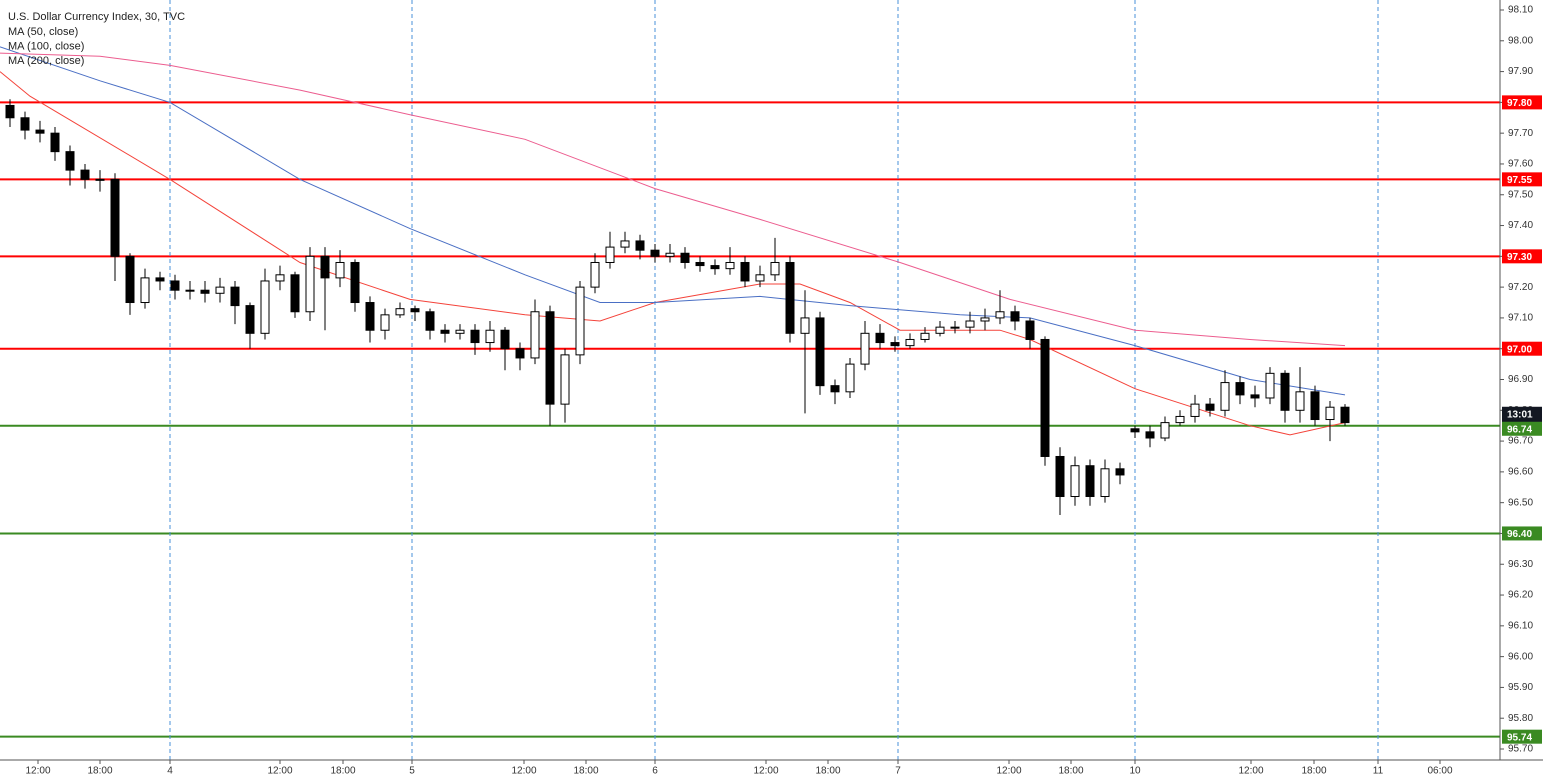 The width and height of the screenshot is (1543, 784). Describe the element at coordinates (1520, 502) in the screenshot. I see `y-tick-label: 96.50` at that location.